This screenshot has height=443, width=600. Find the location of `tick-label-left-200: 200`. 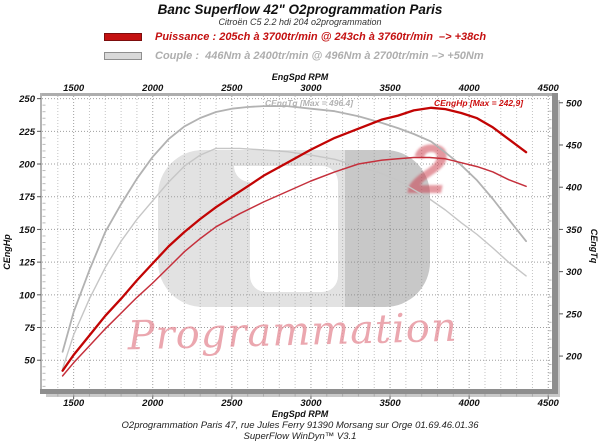

tick-label-left-200: 200 is located at coordinates (27, 165).